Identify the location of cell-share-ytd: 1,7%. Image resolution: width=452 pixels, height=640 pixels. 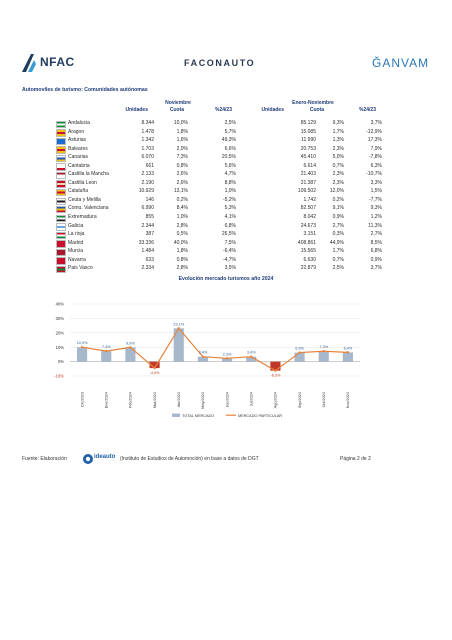
(338, 131).